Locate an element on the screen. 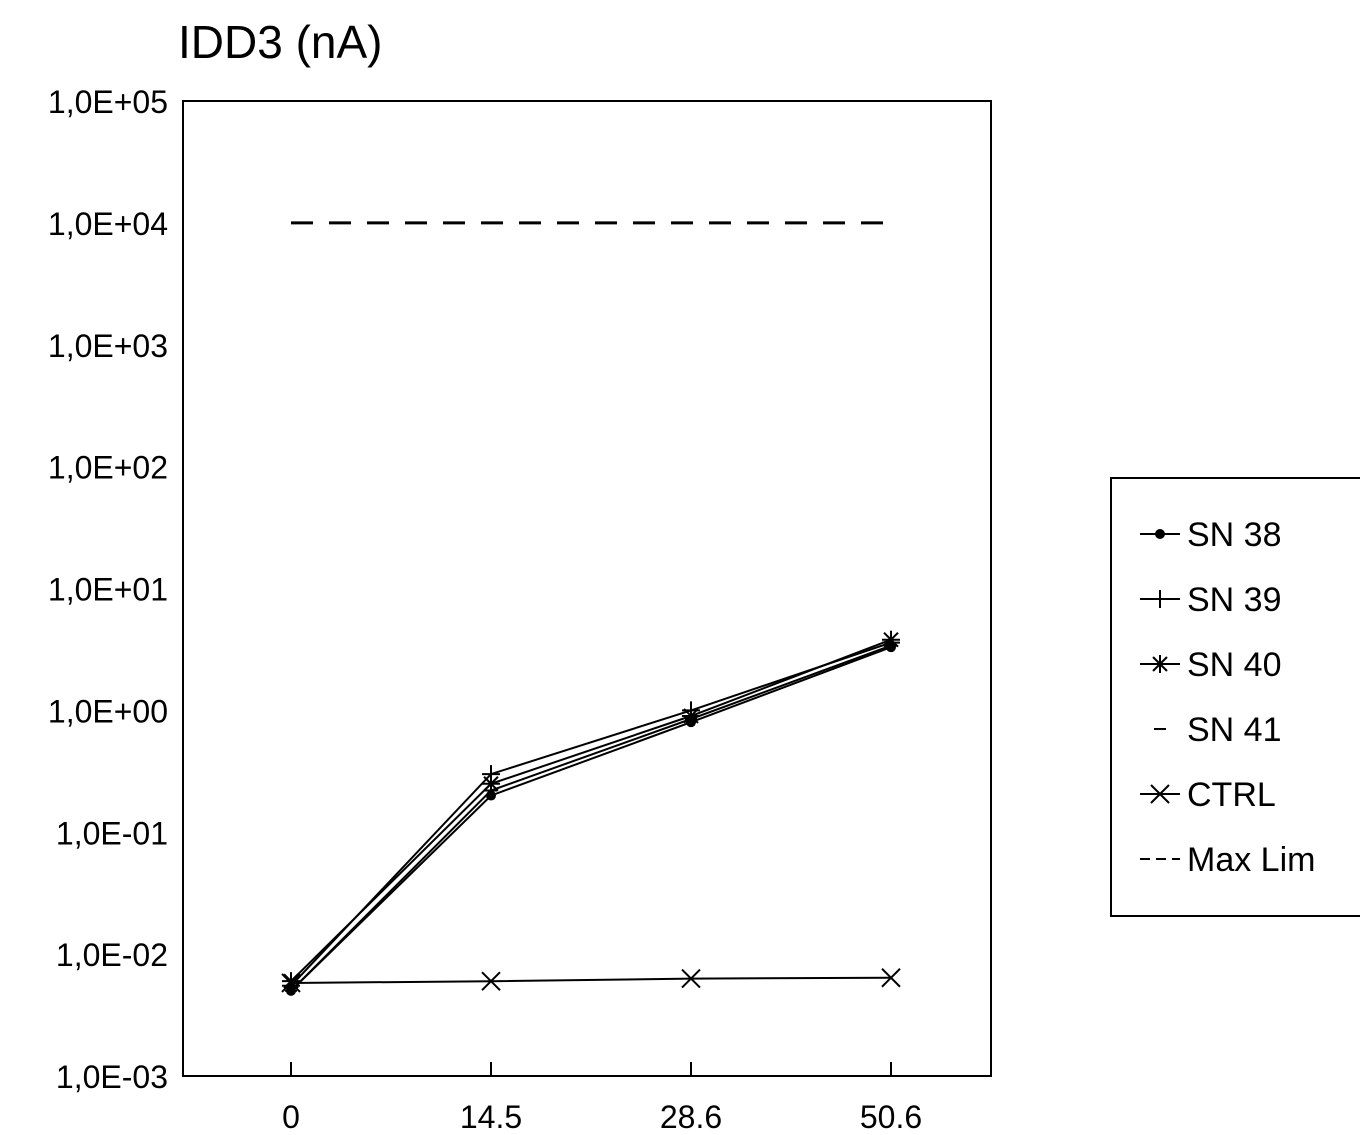  legend: SN 38 SN 39 SN 40 SN 41 CTRL Max Lim is located at coordinates (1235, 697).